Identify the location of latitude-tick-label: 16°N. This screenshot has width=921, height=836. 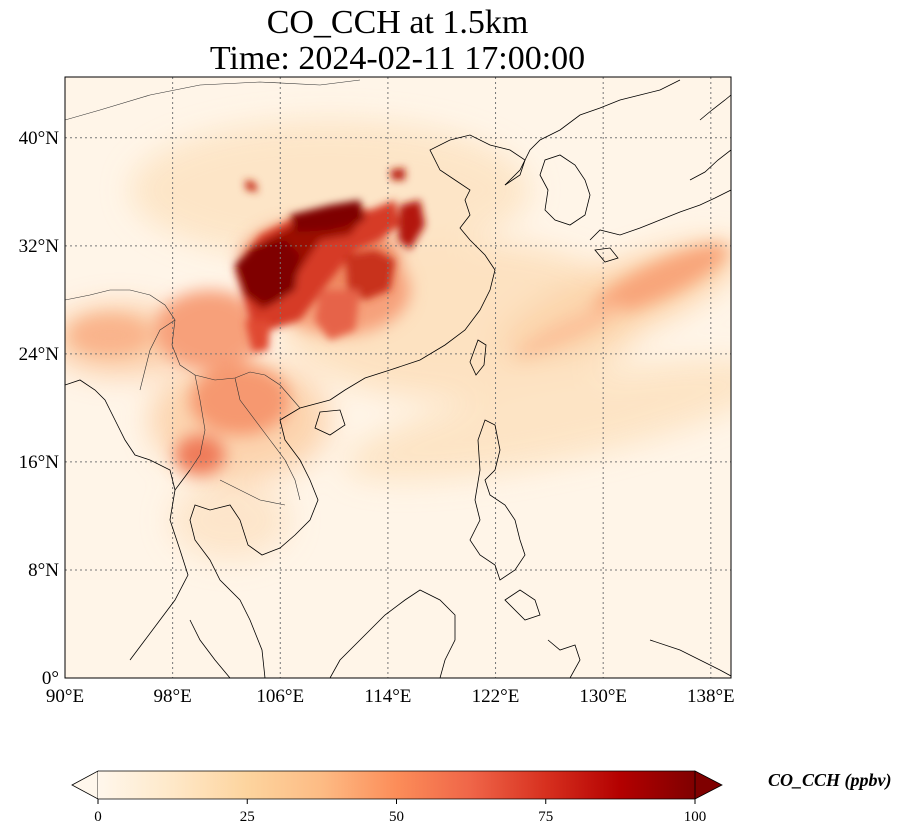
(39, 462).